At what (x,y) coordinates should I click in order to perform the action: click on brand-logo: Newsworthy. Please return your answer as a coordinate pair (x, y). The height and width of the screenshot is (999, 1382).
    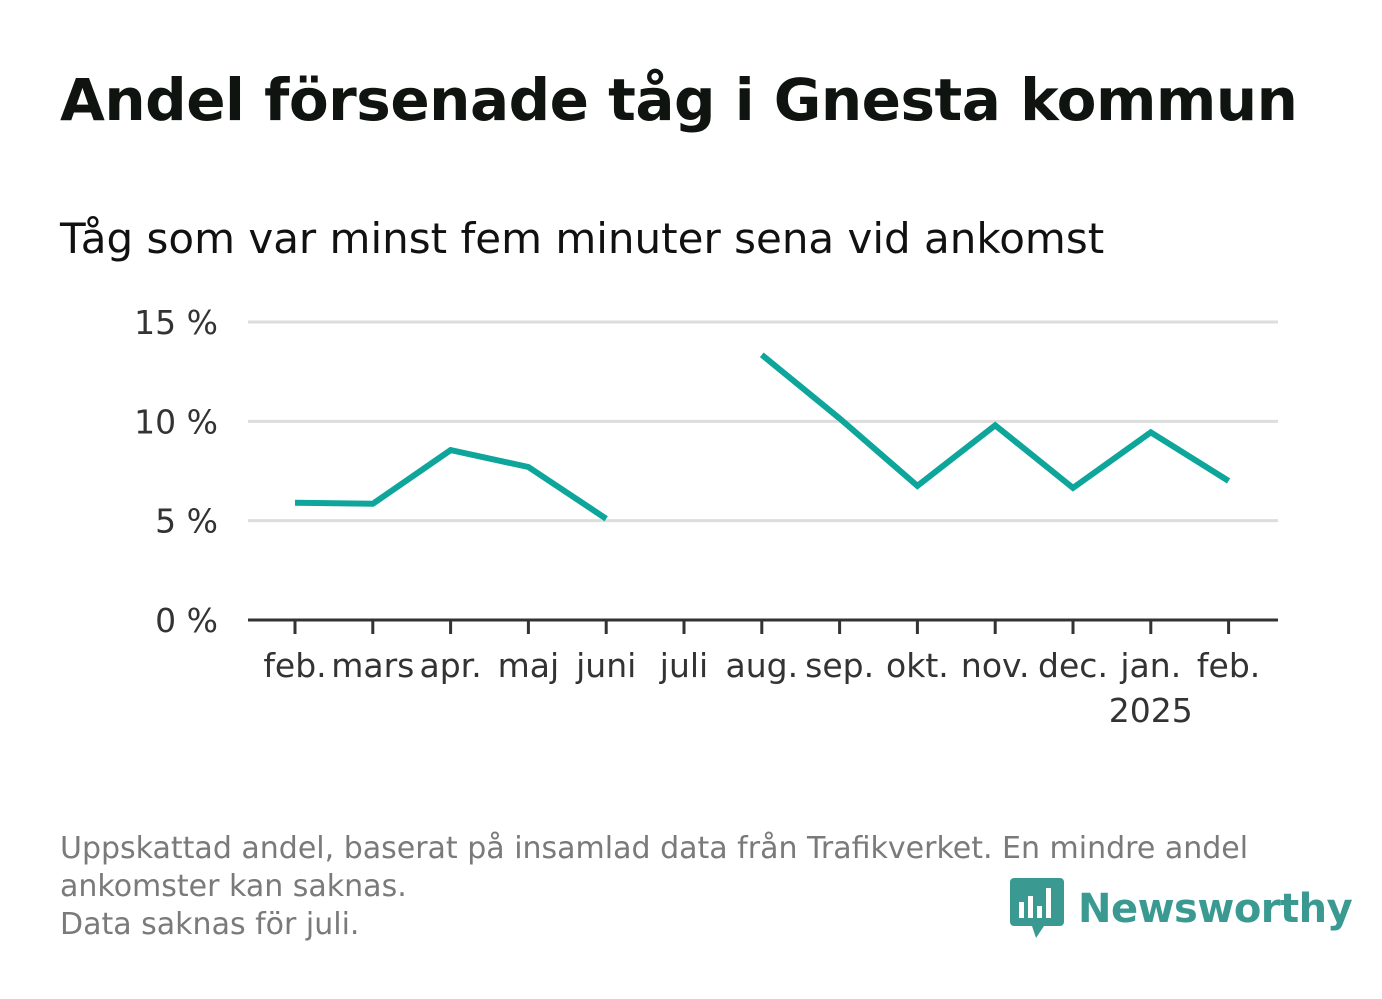
    Looking at the image, I should click on (1181, 909).